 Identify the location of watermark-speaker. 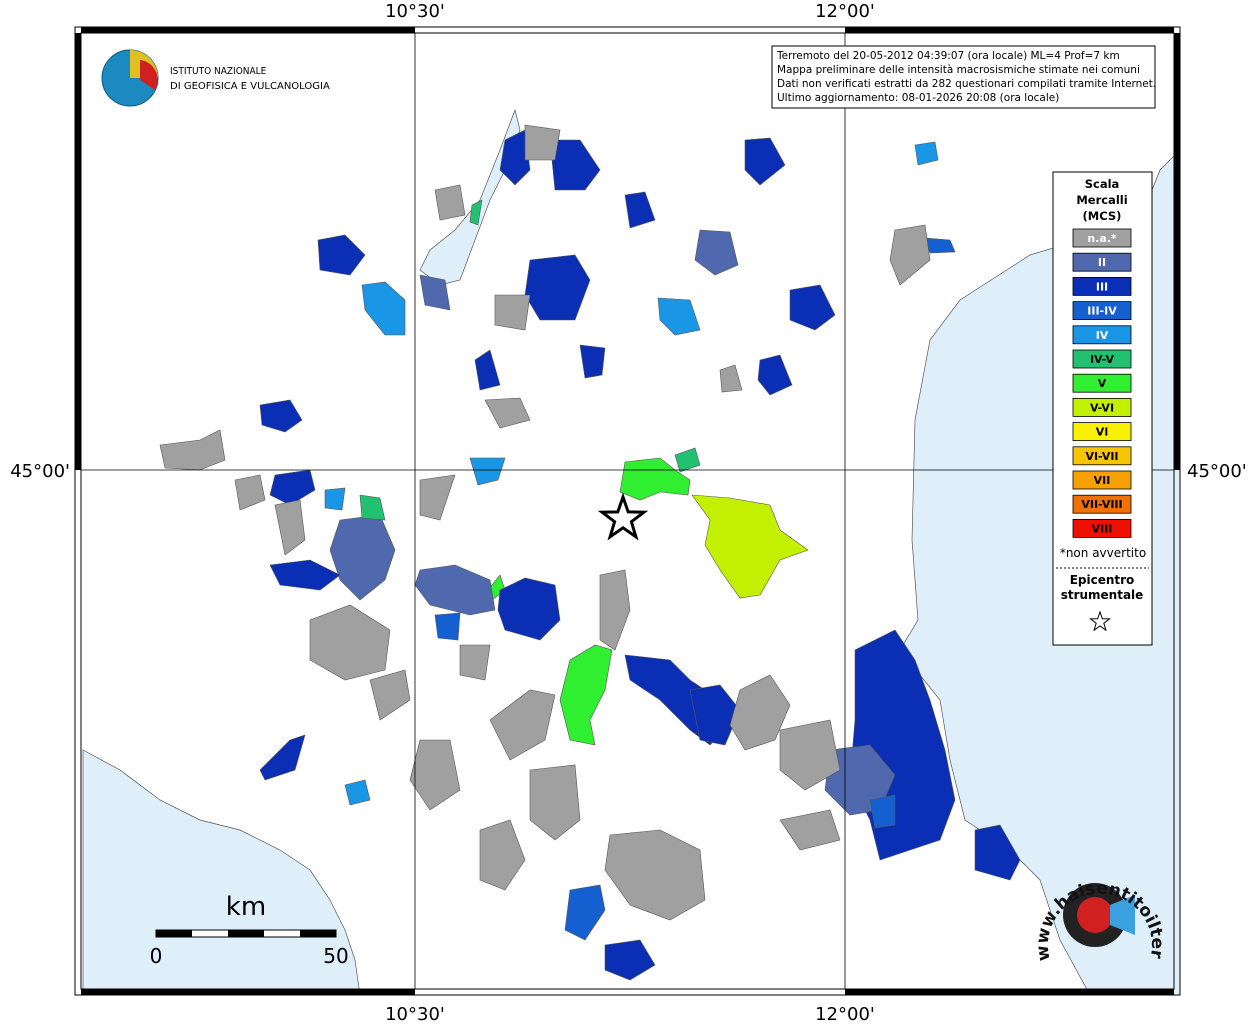
(1122, 915).